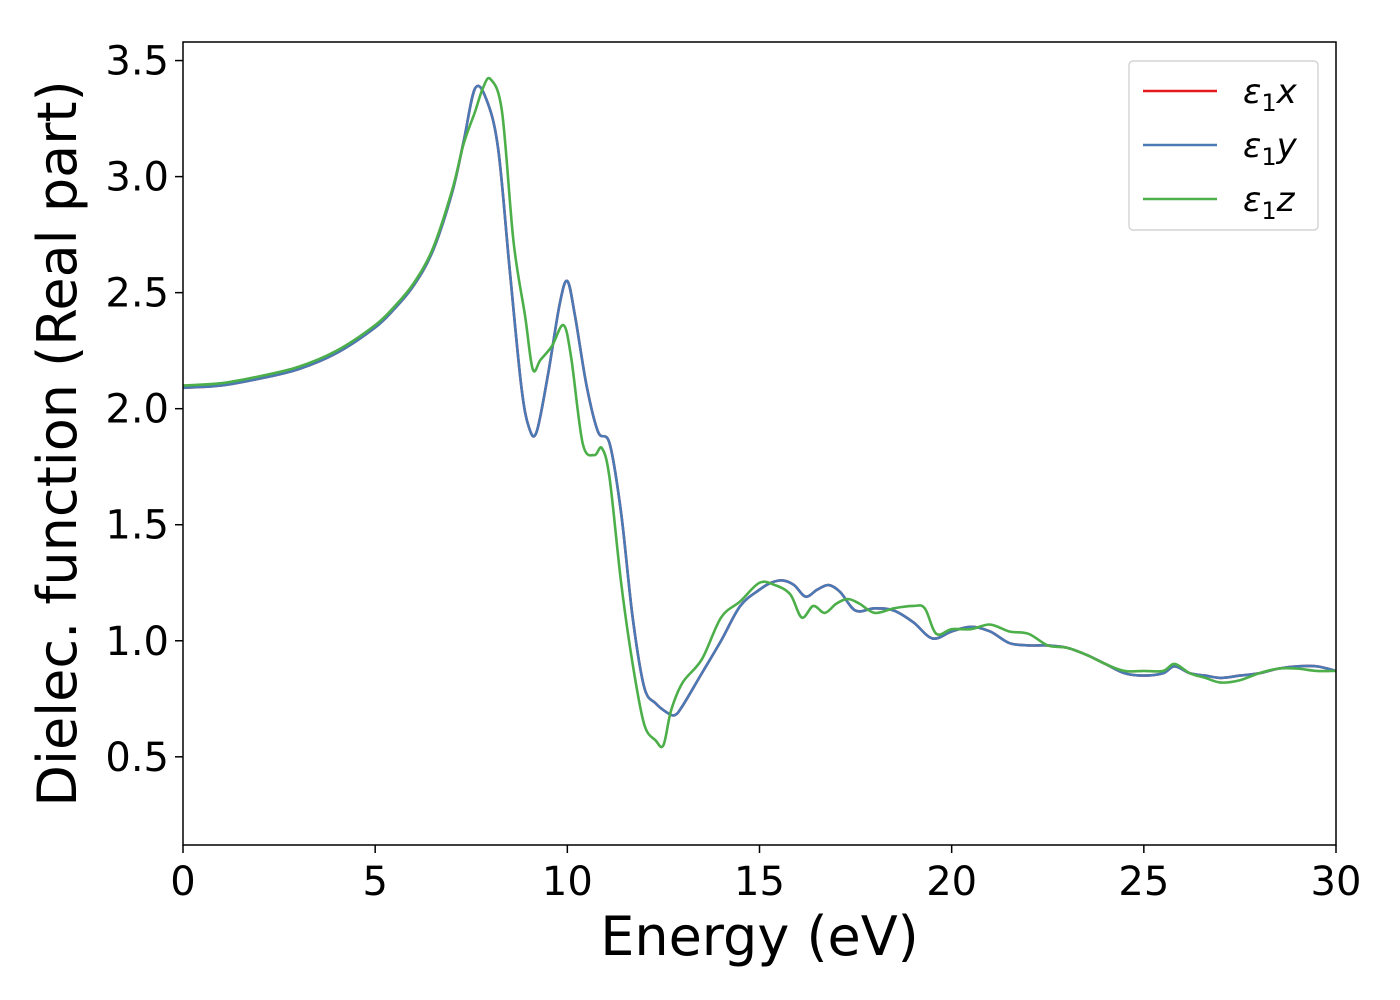 This screenshot has height=1000, width=1400. Describe the element at coordinates (759, 882) in the screenshot. I see `x-tick-label: 15` at that location.